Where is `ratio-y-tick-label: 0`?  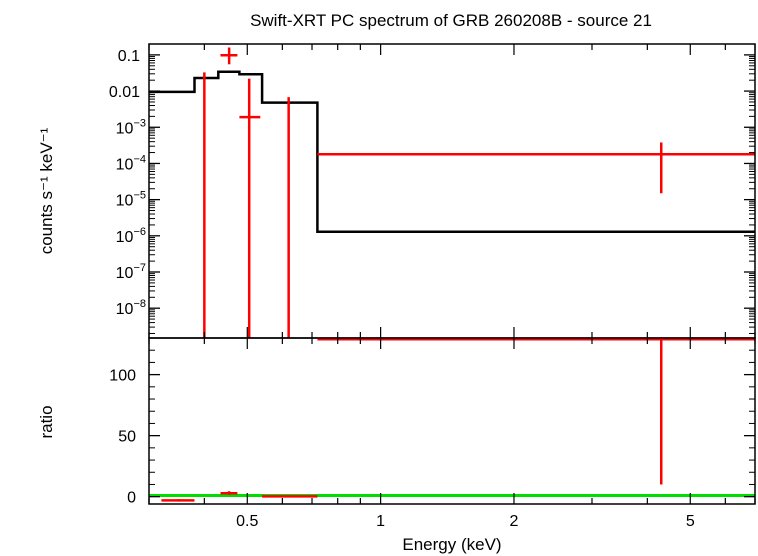 ratio-y-tick-label: 0 is located at coordinates (131, 498).